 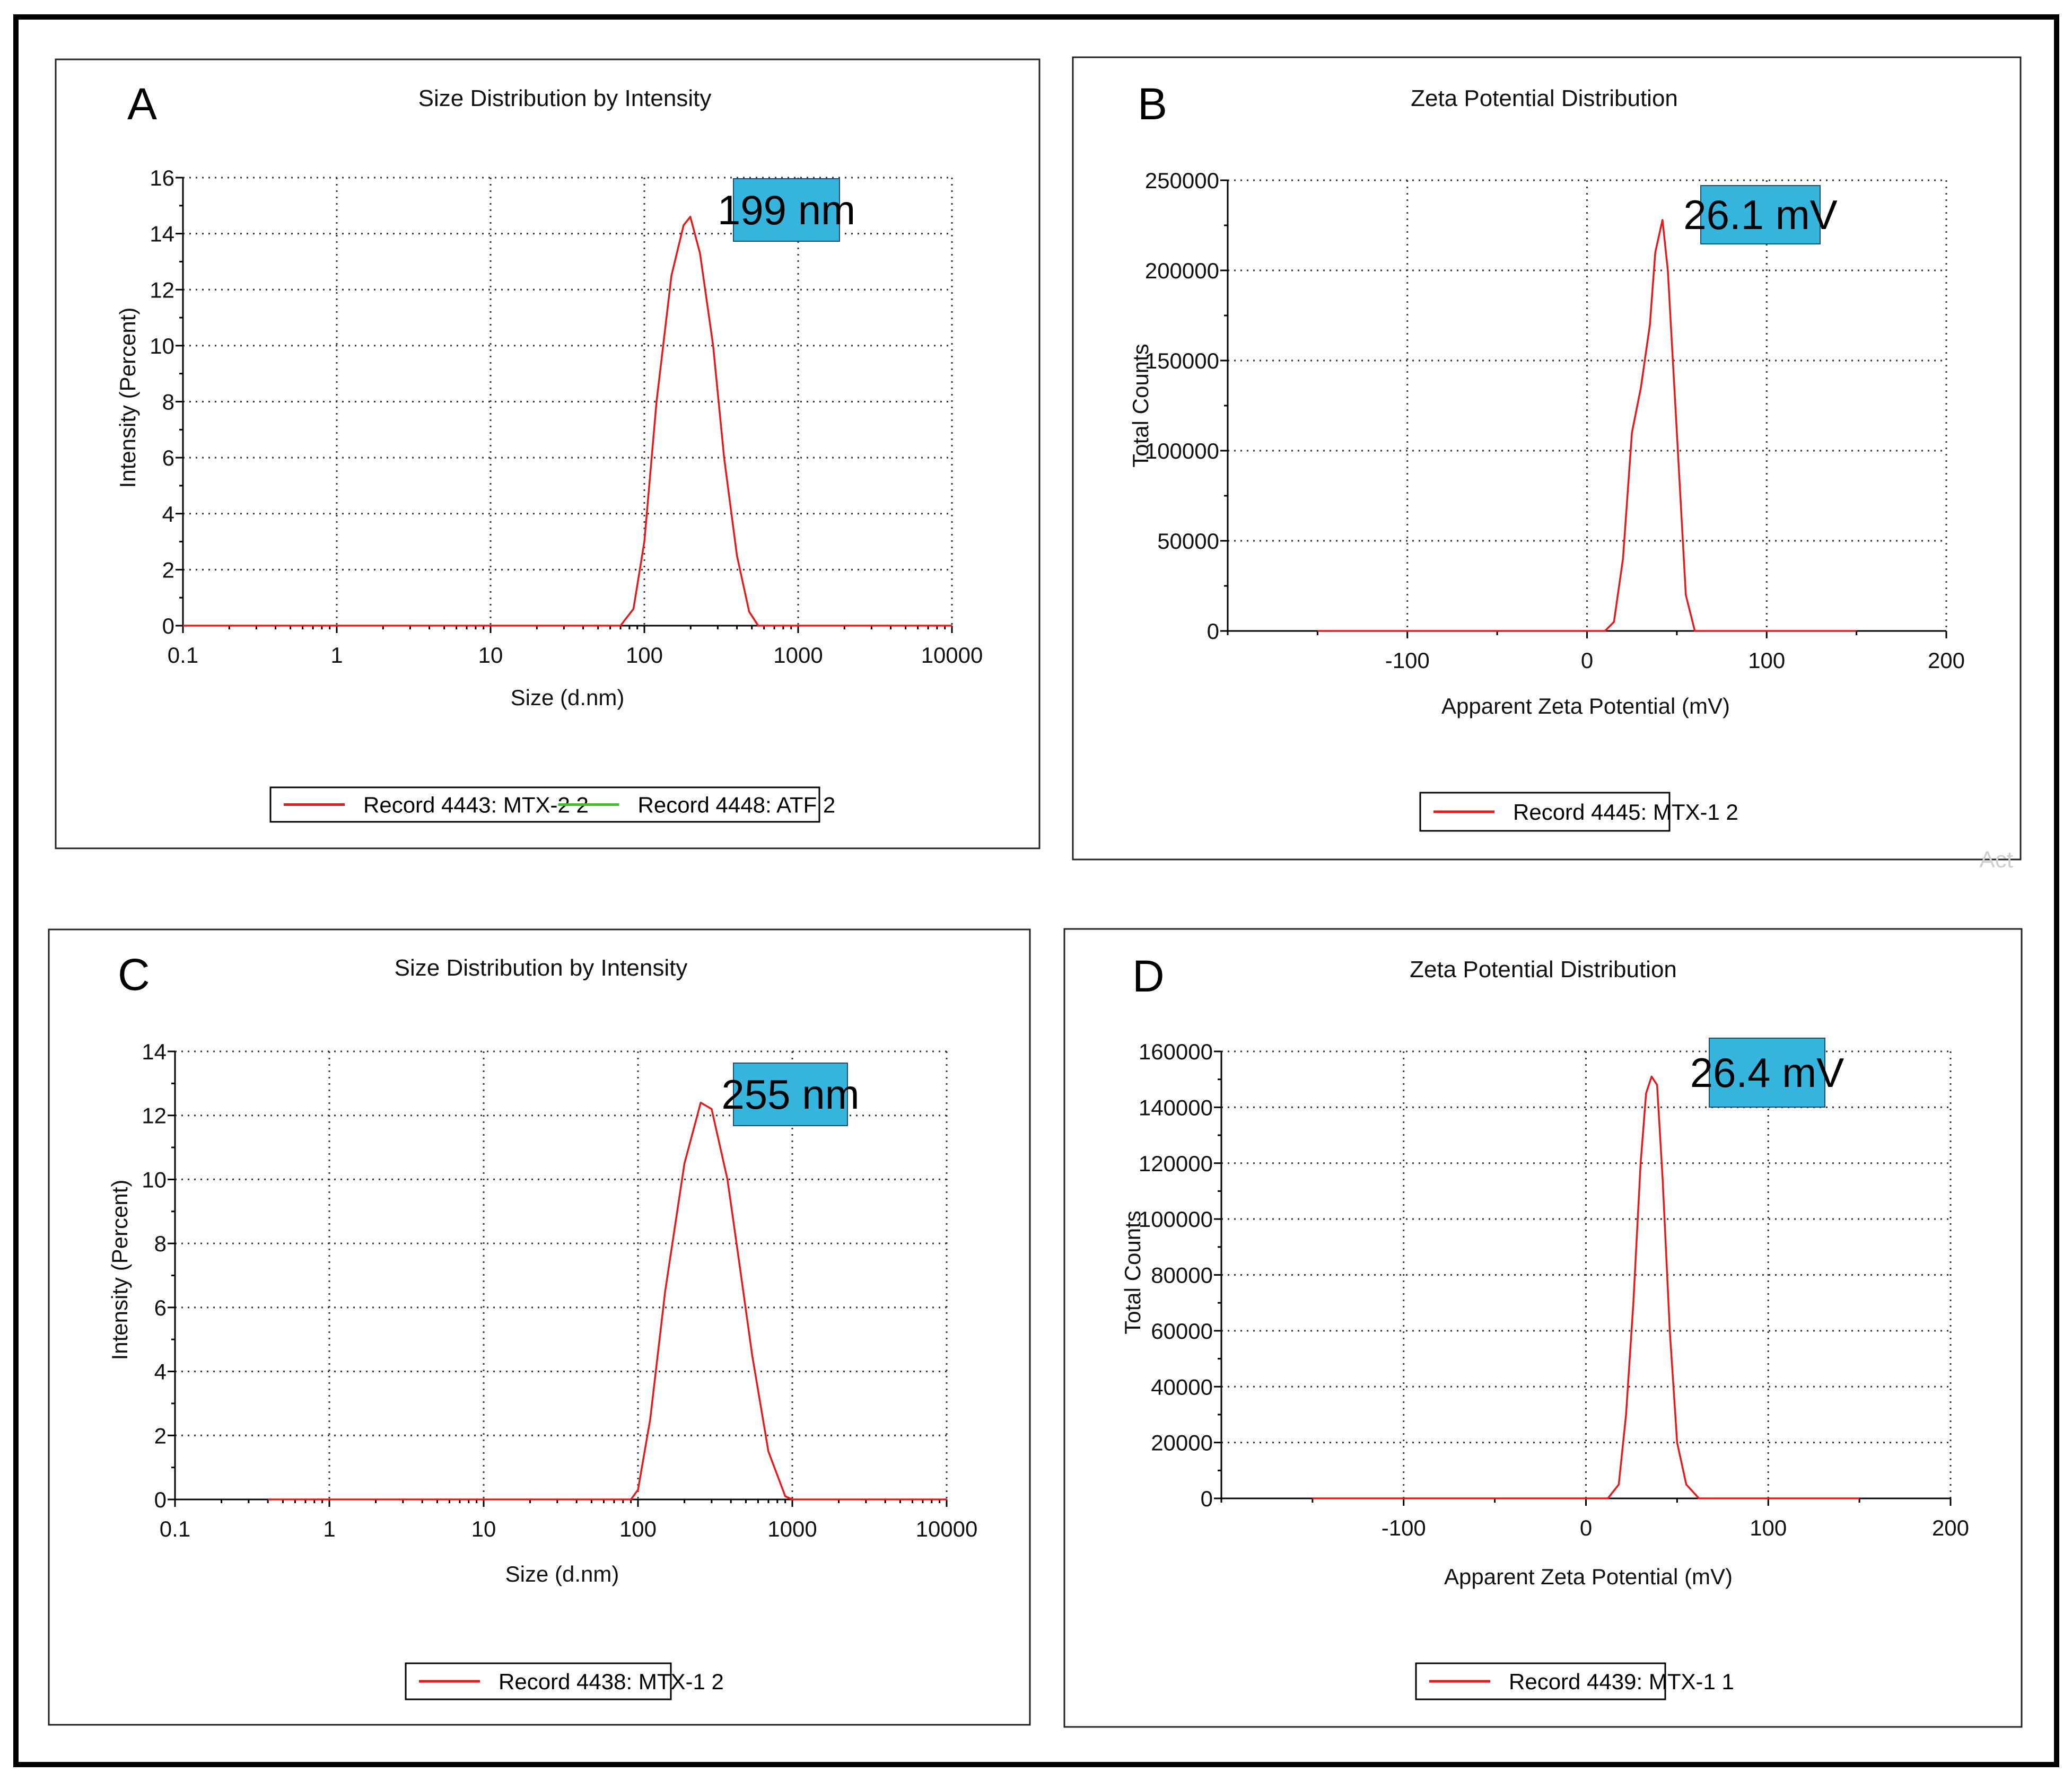 What do you see at coordinates (1188, 541) in the screenshot?
I see `y-tick-label: 50000` at bounding box center [1188, 541].